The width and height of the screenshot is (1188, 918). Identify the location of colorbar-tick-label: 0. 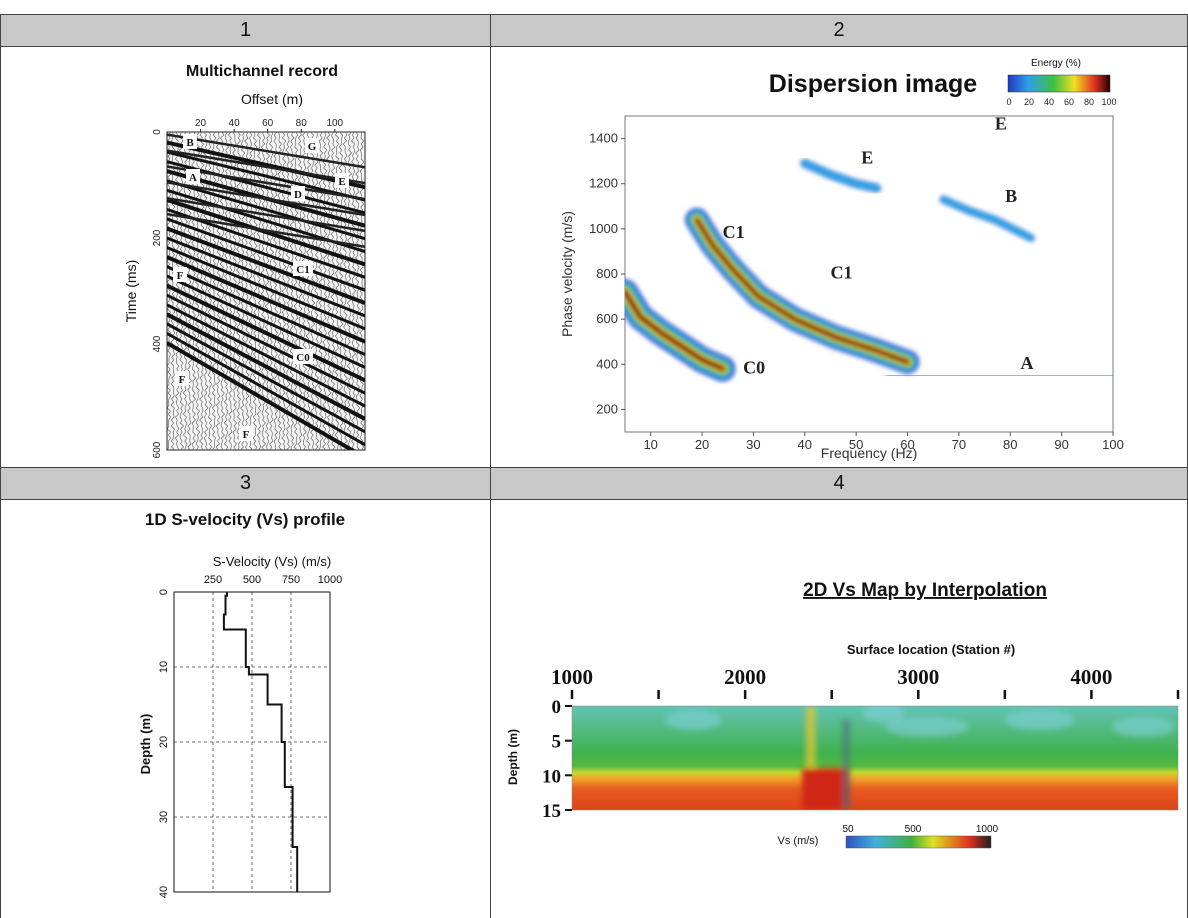
(1008, 102).